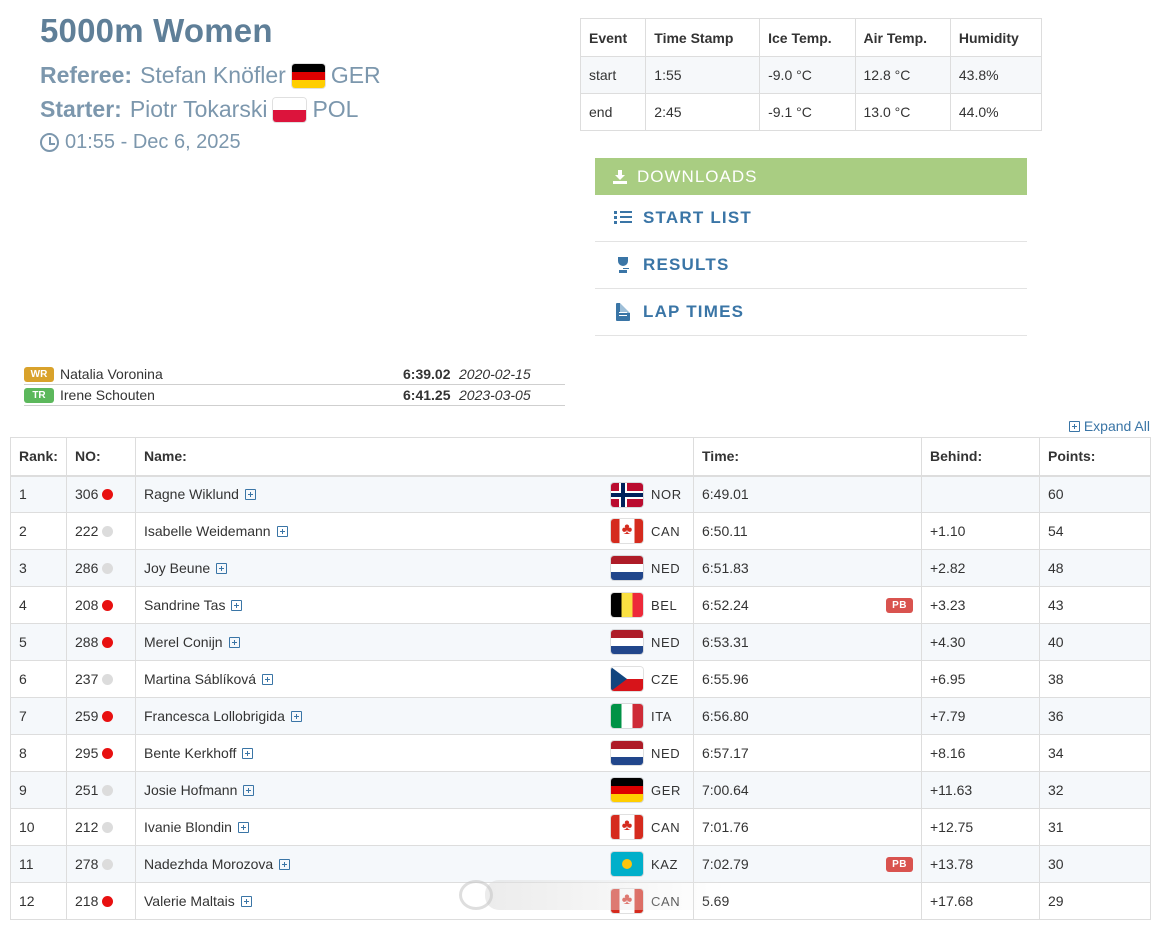 The image size is (1158, 926). What do you see at coordinates (1095, 642) in the screenshot?
I see `points-cell: 40` at bounding box center [1095, 642].